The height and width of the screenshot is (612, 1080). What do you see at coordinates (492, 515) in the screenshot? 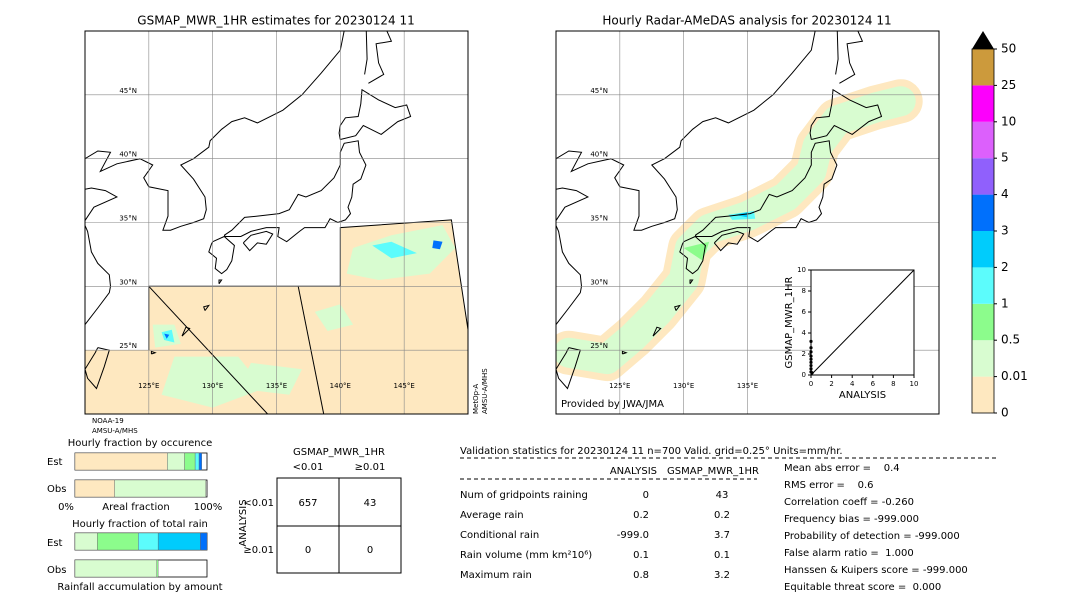
I see `row-label: Average rain` at bounding box center [492, 515].